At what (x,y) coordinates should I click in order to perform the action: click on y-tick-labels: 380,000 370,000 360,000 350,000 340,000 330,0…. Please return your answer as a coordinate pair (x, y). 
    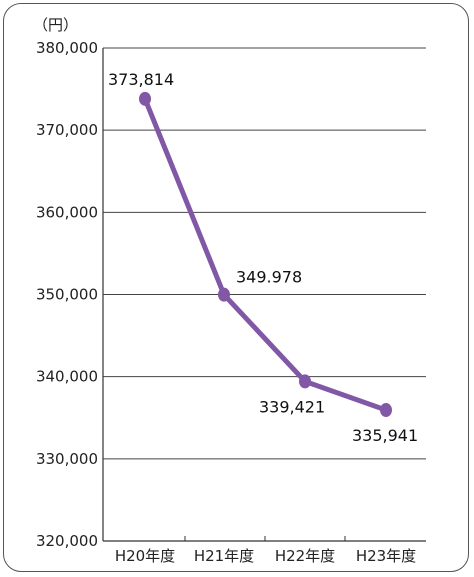
    Looking at the image, I should click on (67, 294).